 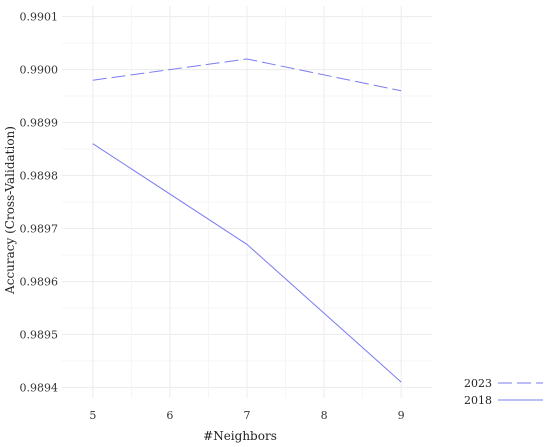 What do you see at coordinates (39, 387) in the screenshot?
I see `y-tick-label: 0.9894` at bounding box center [39, 387].